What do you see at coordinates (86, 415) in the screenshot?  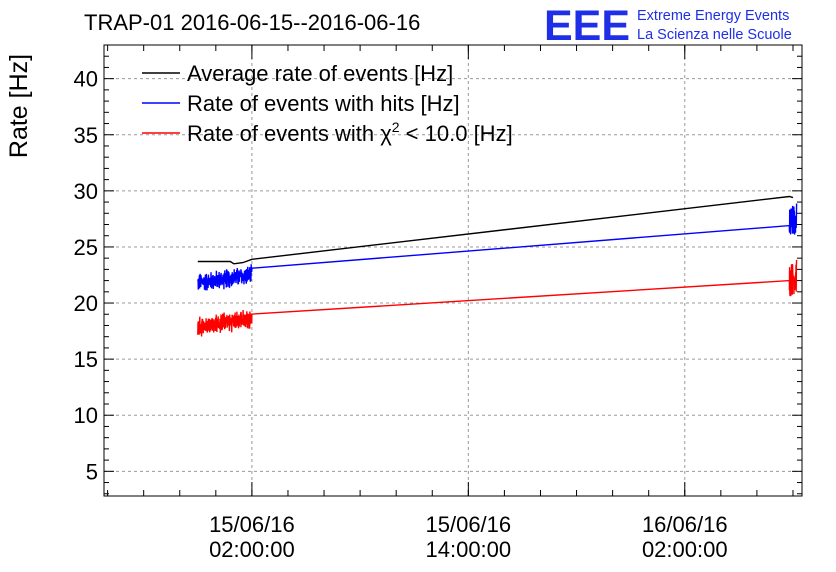 I see `y-tick-label-1: 10` at bounding box center [86, 415].